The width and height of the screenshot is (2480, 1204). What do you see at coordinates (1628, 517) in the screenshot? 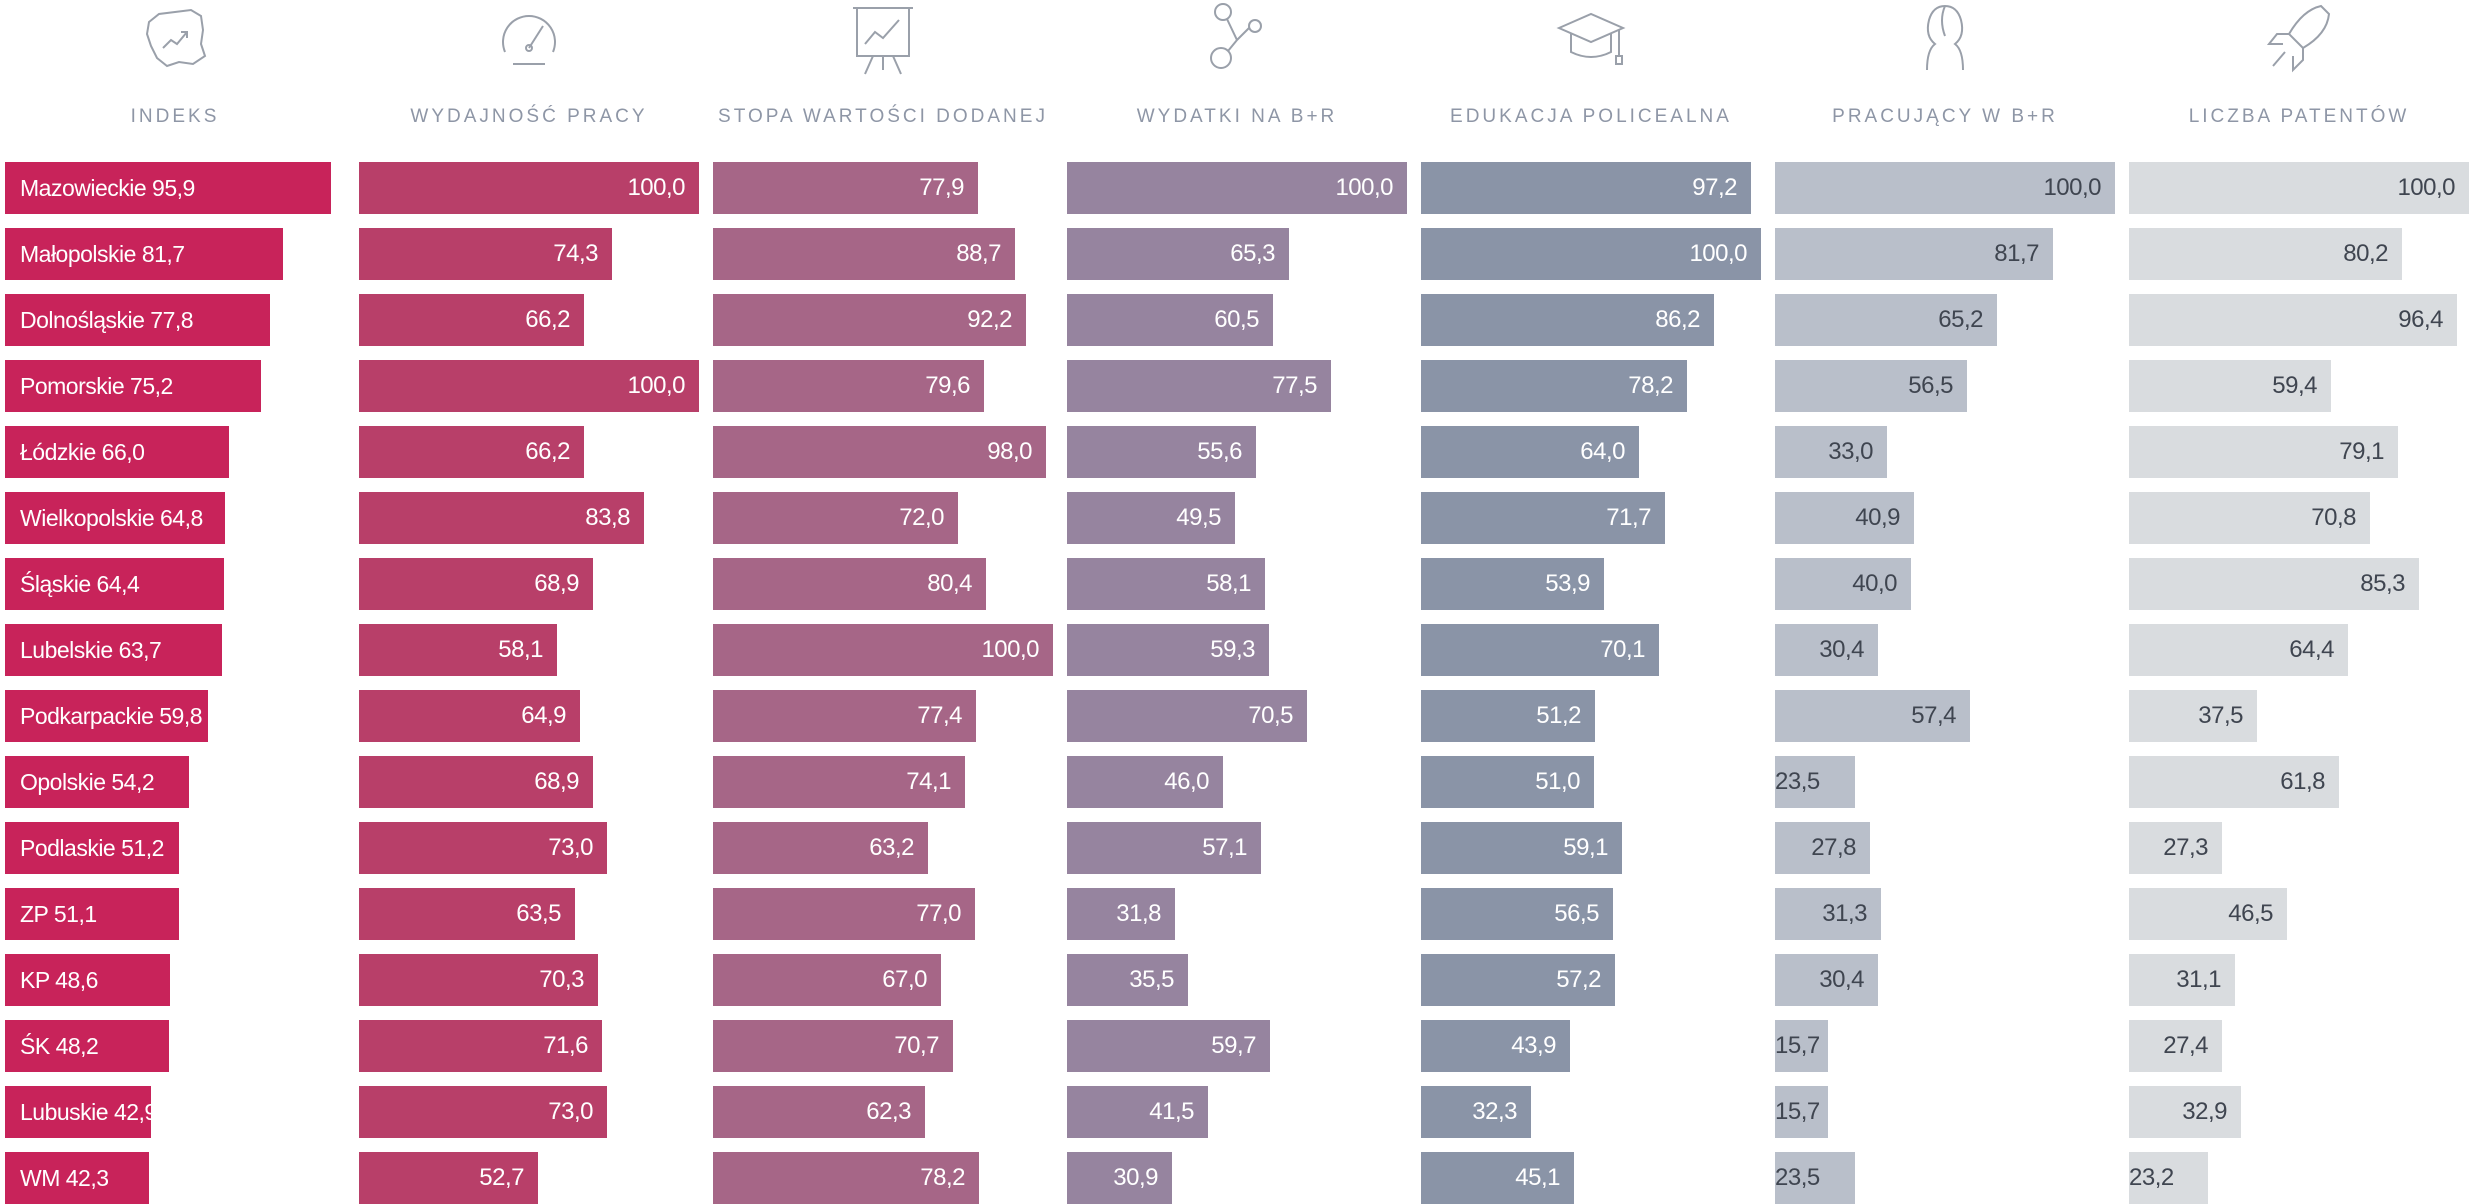
I see `data-label-edukacja-policealna: 71,7` at bounding box center [1628, 517].